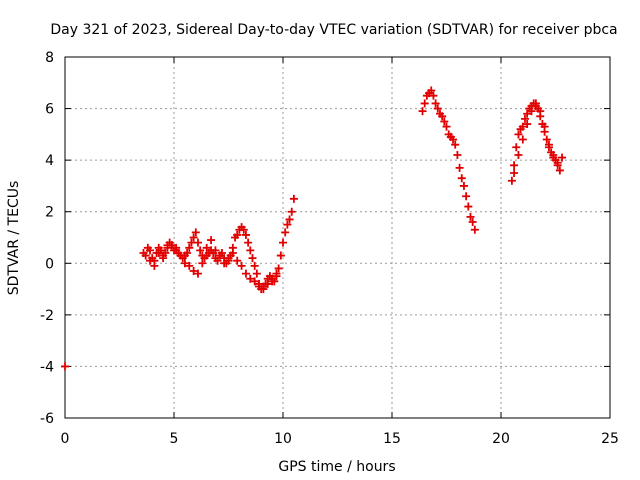  I want to click on x-axis-label: GPS time / hours, so click(336, 467).